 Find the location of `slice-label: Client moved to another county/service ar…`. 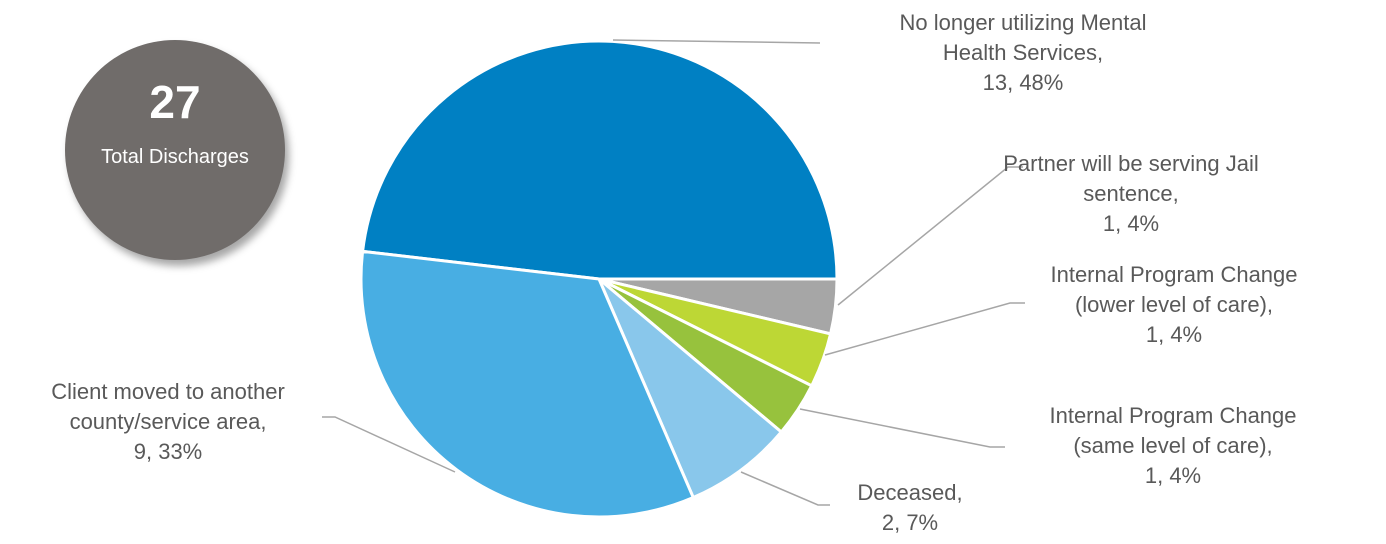

slice-label: Client moved to another county/service ar… is located at coordinates (168, 421).